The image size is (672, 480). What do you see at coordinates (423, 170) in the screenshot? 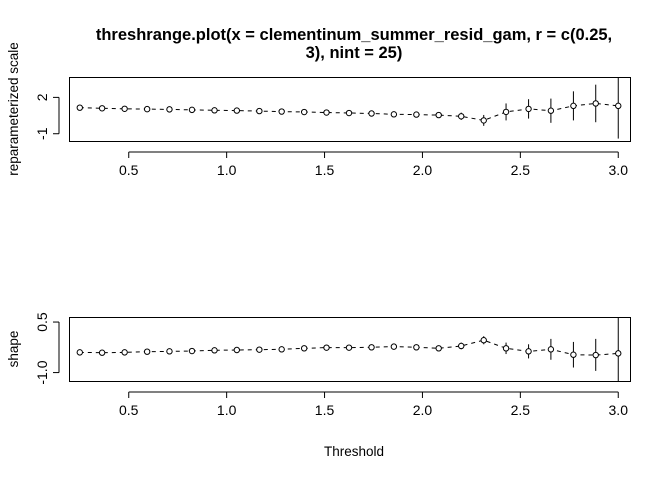
I see `top-x-tick-label: 2.0` at bounding box center [423, 170].